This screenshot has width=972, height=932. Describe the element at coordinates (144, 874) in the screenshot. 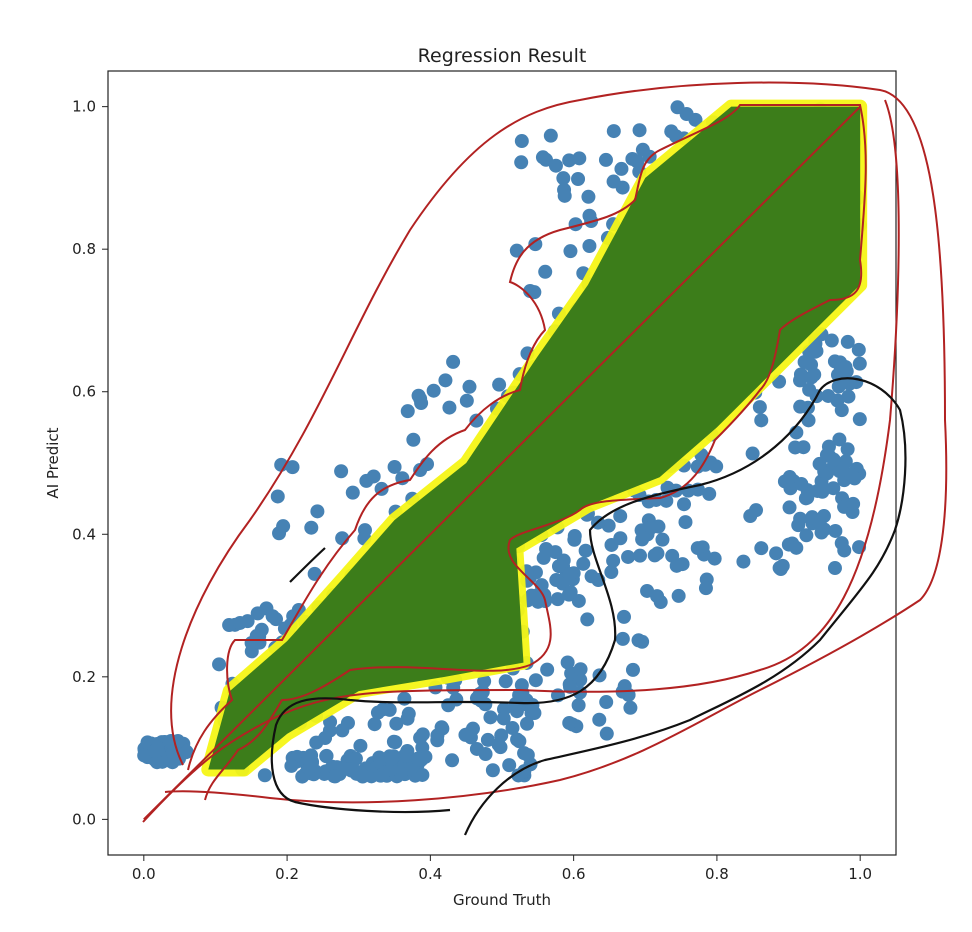

I see `x-tick-label: 0.0` at that location.